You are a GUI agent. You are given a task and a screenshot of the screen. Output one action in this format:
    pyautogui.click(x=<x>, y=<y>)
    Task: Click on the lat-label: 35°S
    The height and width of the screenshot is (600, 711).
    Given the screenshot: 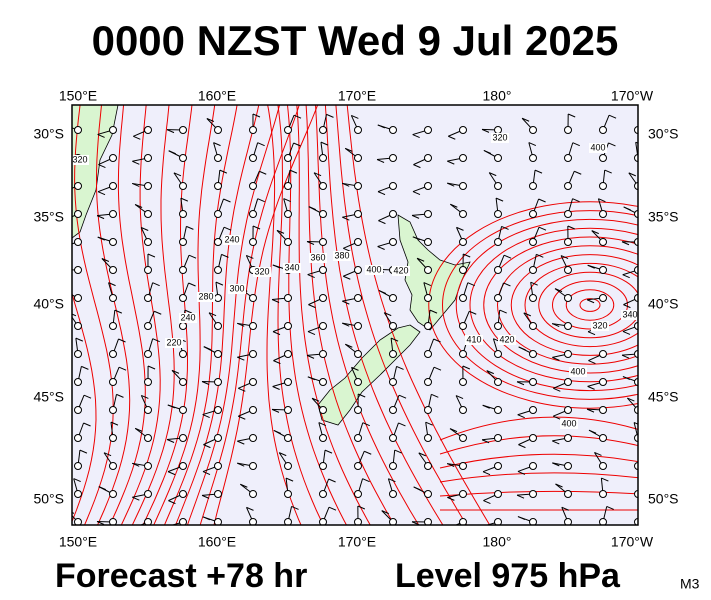 What is the action you would take?
    pyautogui.click(x=48, y=217)
    